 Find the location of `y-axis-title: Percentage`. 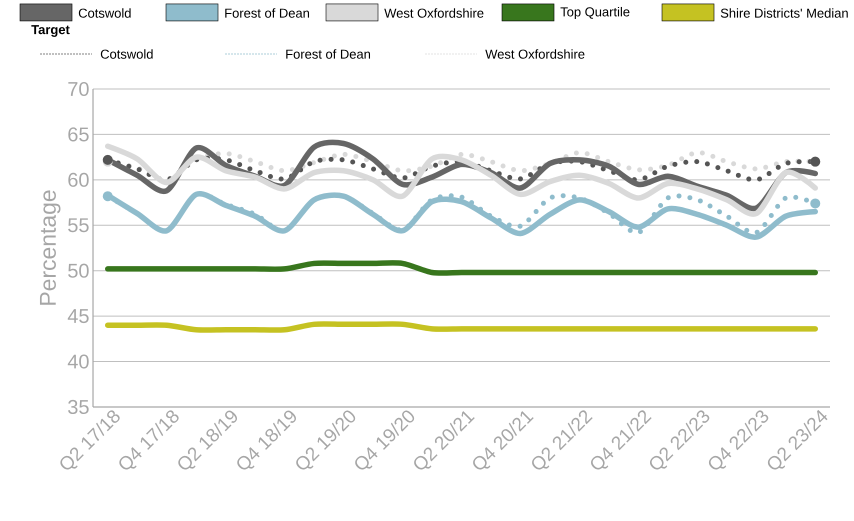

y-axis-title: Percentage is located at coordinates (50, 247).